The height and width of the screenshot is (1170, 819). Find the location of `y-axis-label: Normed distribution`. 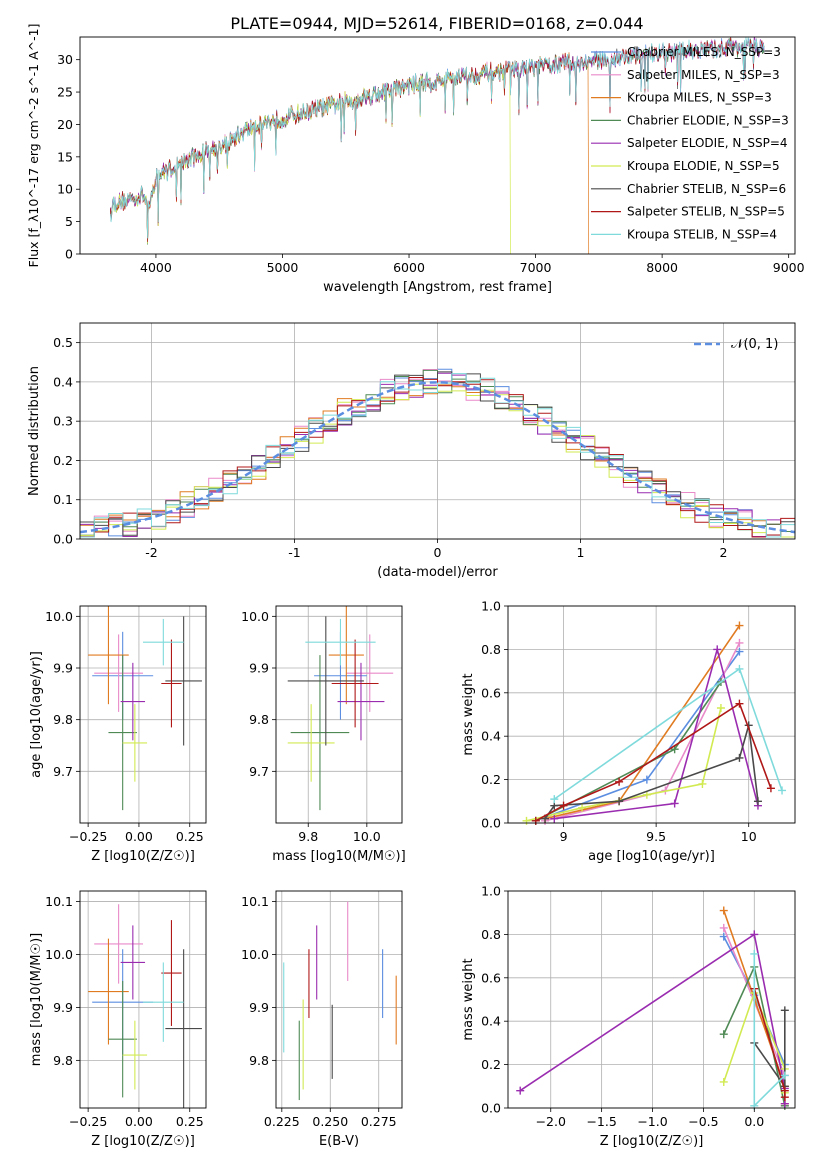

y-axis-label: Normed distribution is located at coordinates (34, 431).